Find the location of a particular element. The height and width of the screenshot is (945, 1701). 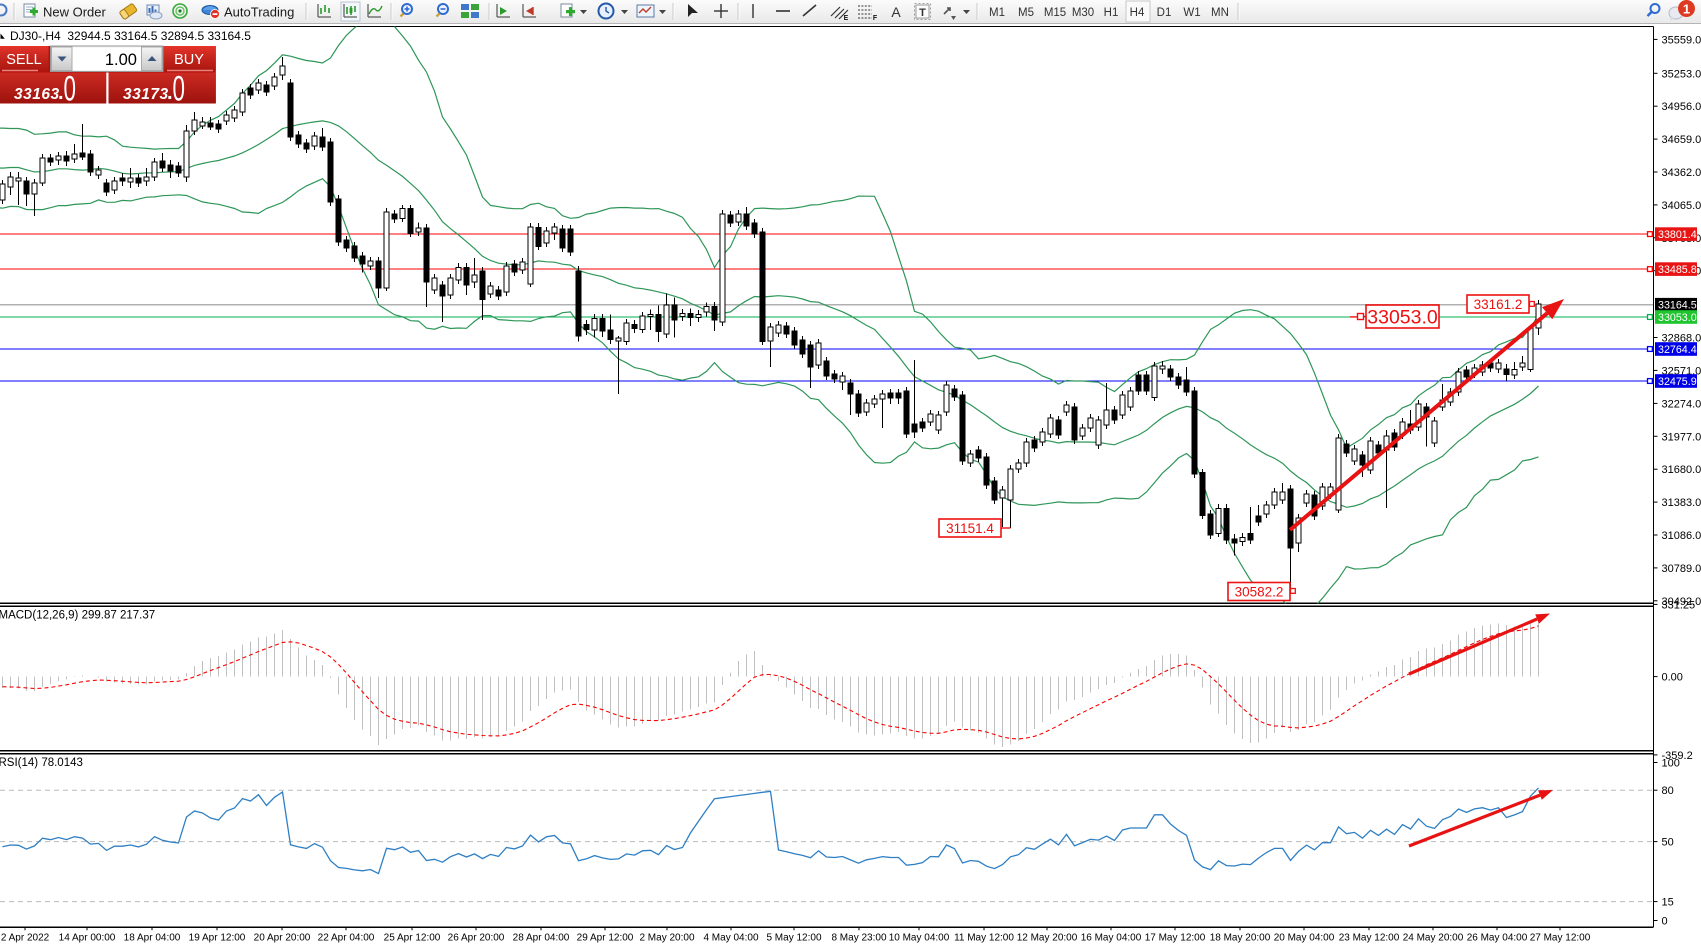

svg-text: MN is located at coordinates (1220, 13).